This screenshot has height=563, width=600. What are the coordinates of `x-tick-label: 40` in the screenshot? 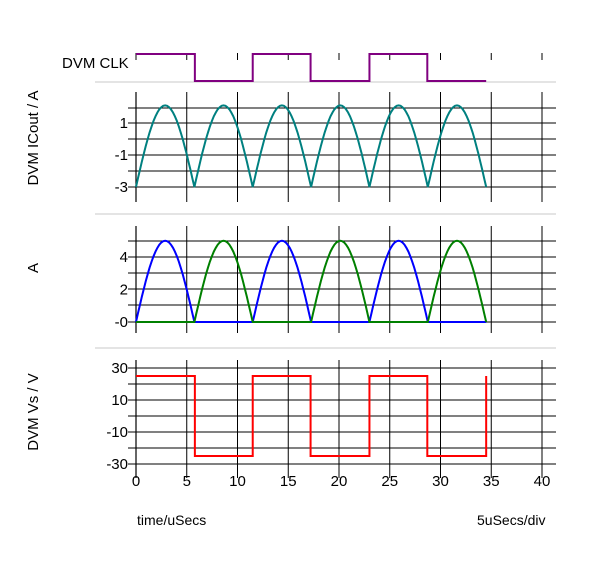 It's located at (542, 481).